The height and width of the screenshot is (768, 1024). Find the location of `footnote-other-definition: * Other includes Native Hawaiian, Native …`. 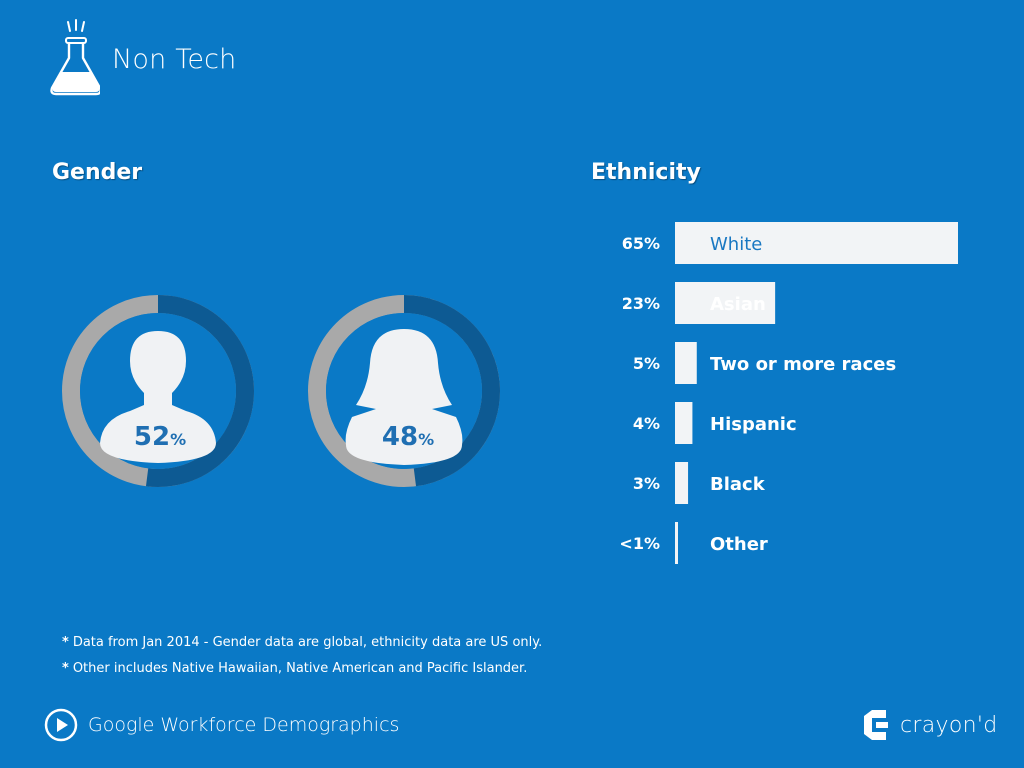

footnote-other-definition: * Other includes Native Hawaiian, Native … is located at coordinates (295, 668).